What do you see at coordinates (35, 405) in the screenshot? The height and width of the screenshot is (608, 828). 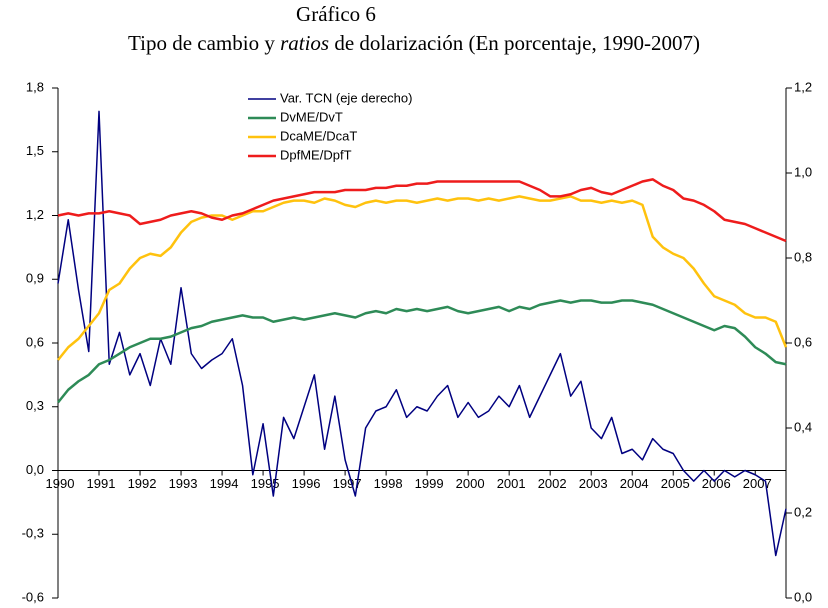 I see `y-tick-label: 0,3` at bounding box center [35, 405].